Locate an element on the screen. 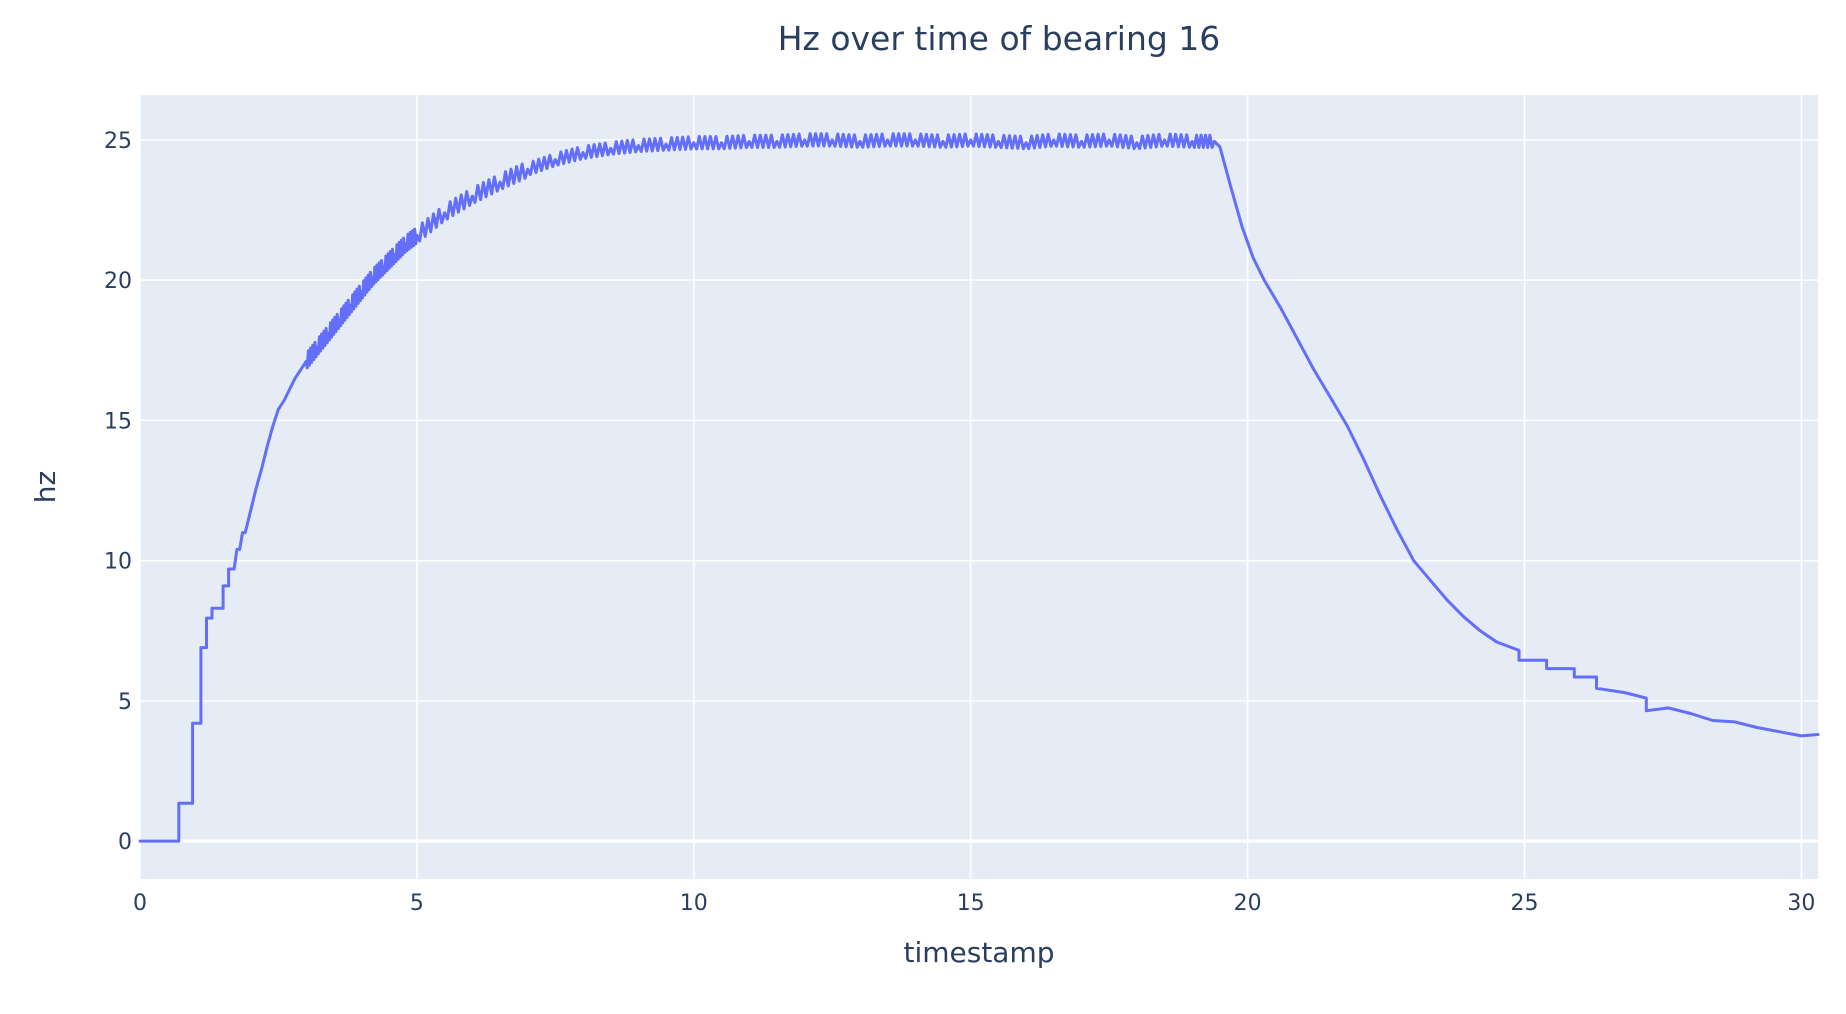 The height and width of the screenshot is (1014, 1846). y-axis-ticks: 0 5 10 15 20 25 is located at coordinates (118, 492).